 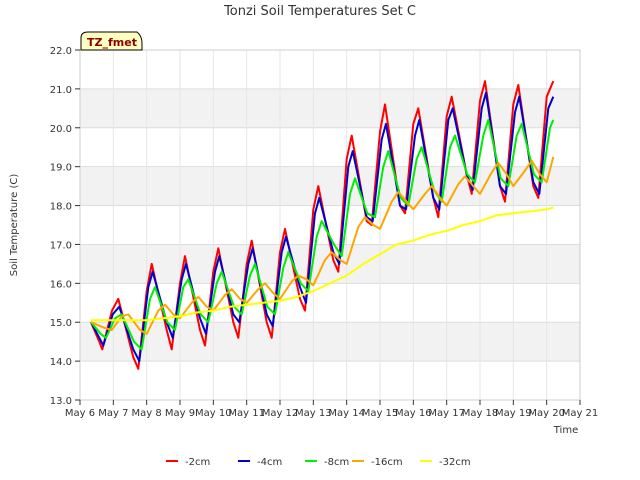 I want to click on x-axis-label: Time, so click(x=565, y=430).